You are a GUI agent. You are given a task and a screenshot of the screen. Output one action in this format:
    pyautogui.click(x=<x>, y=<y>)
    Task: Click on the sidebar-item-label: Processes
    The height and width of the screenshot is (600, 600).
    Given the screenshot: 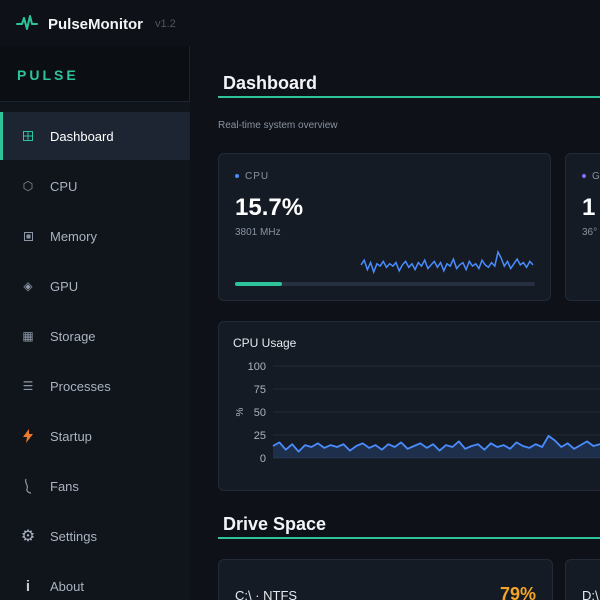 What is the action you would take?
    pyautogui.click(x=80, y=386)
    